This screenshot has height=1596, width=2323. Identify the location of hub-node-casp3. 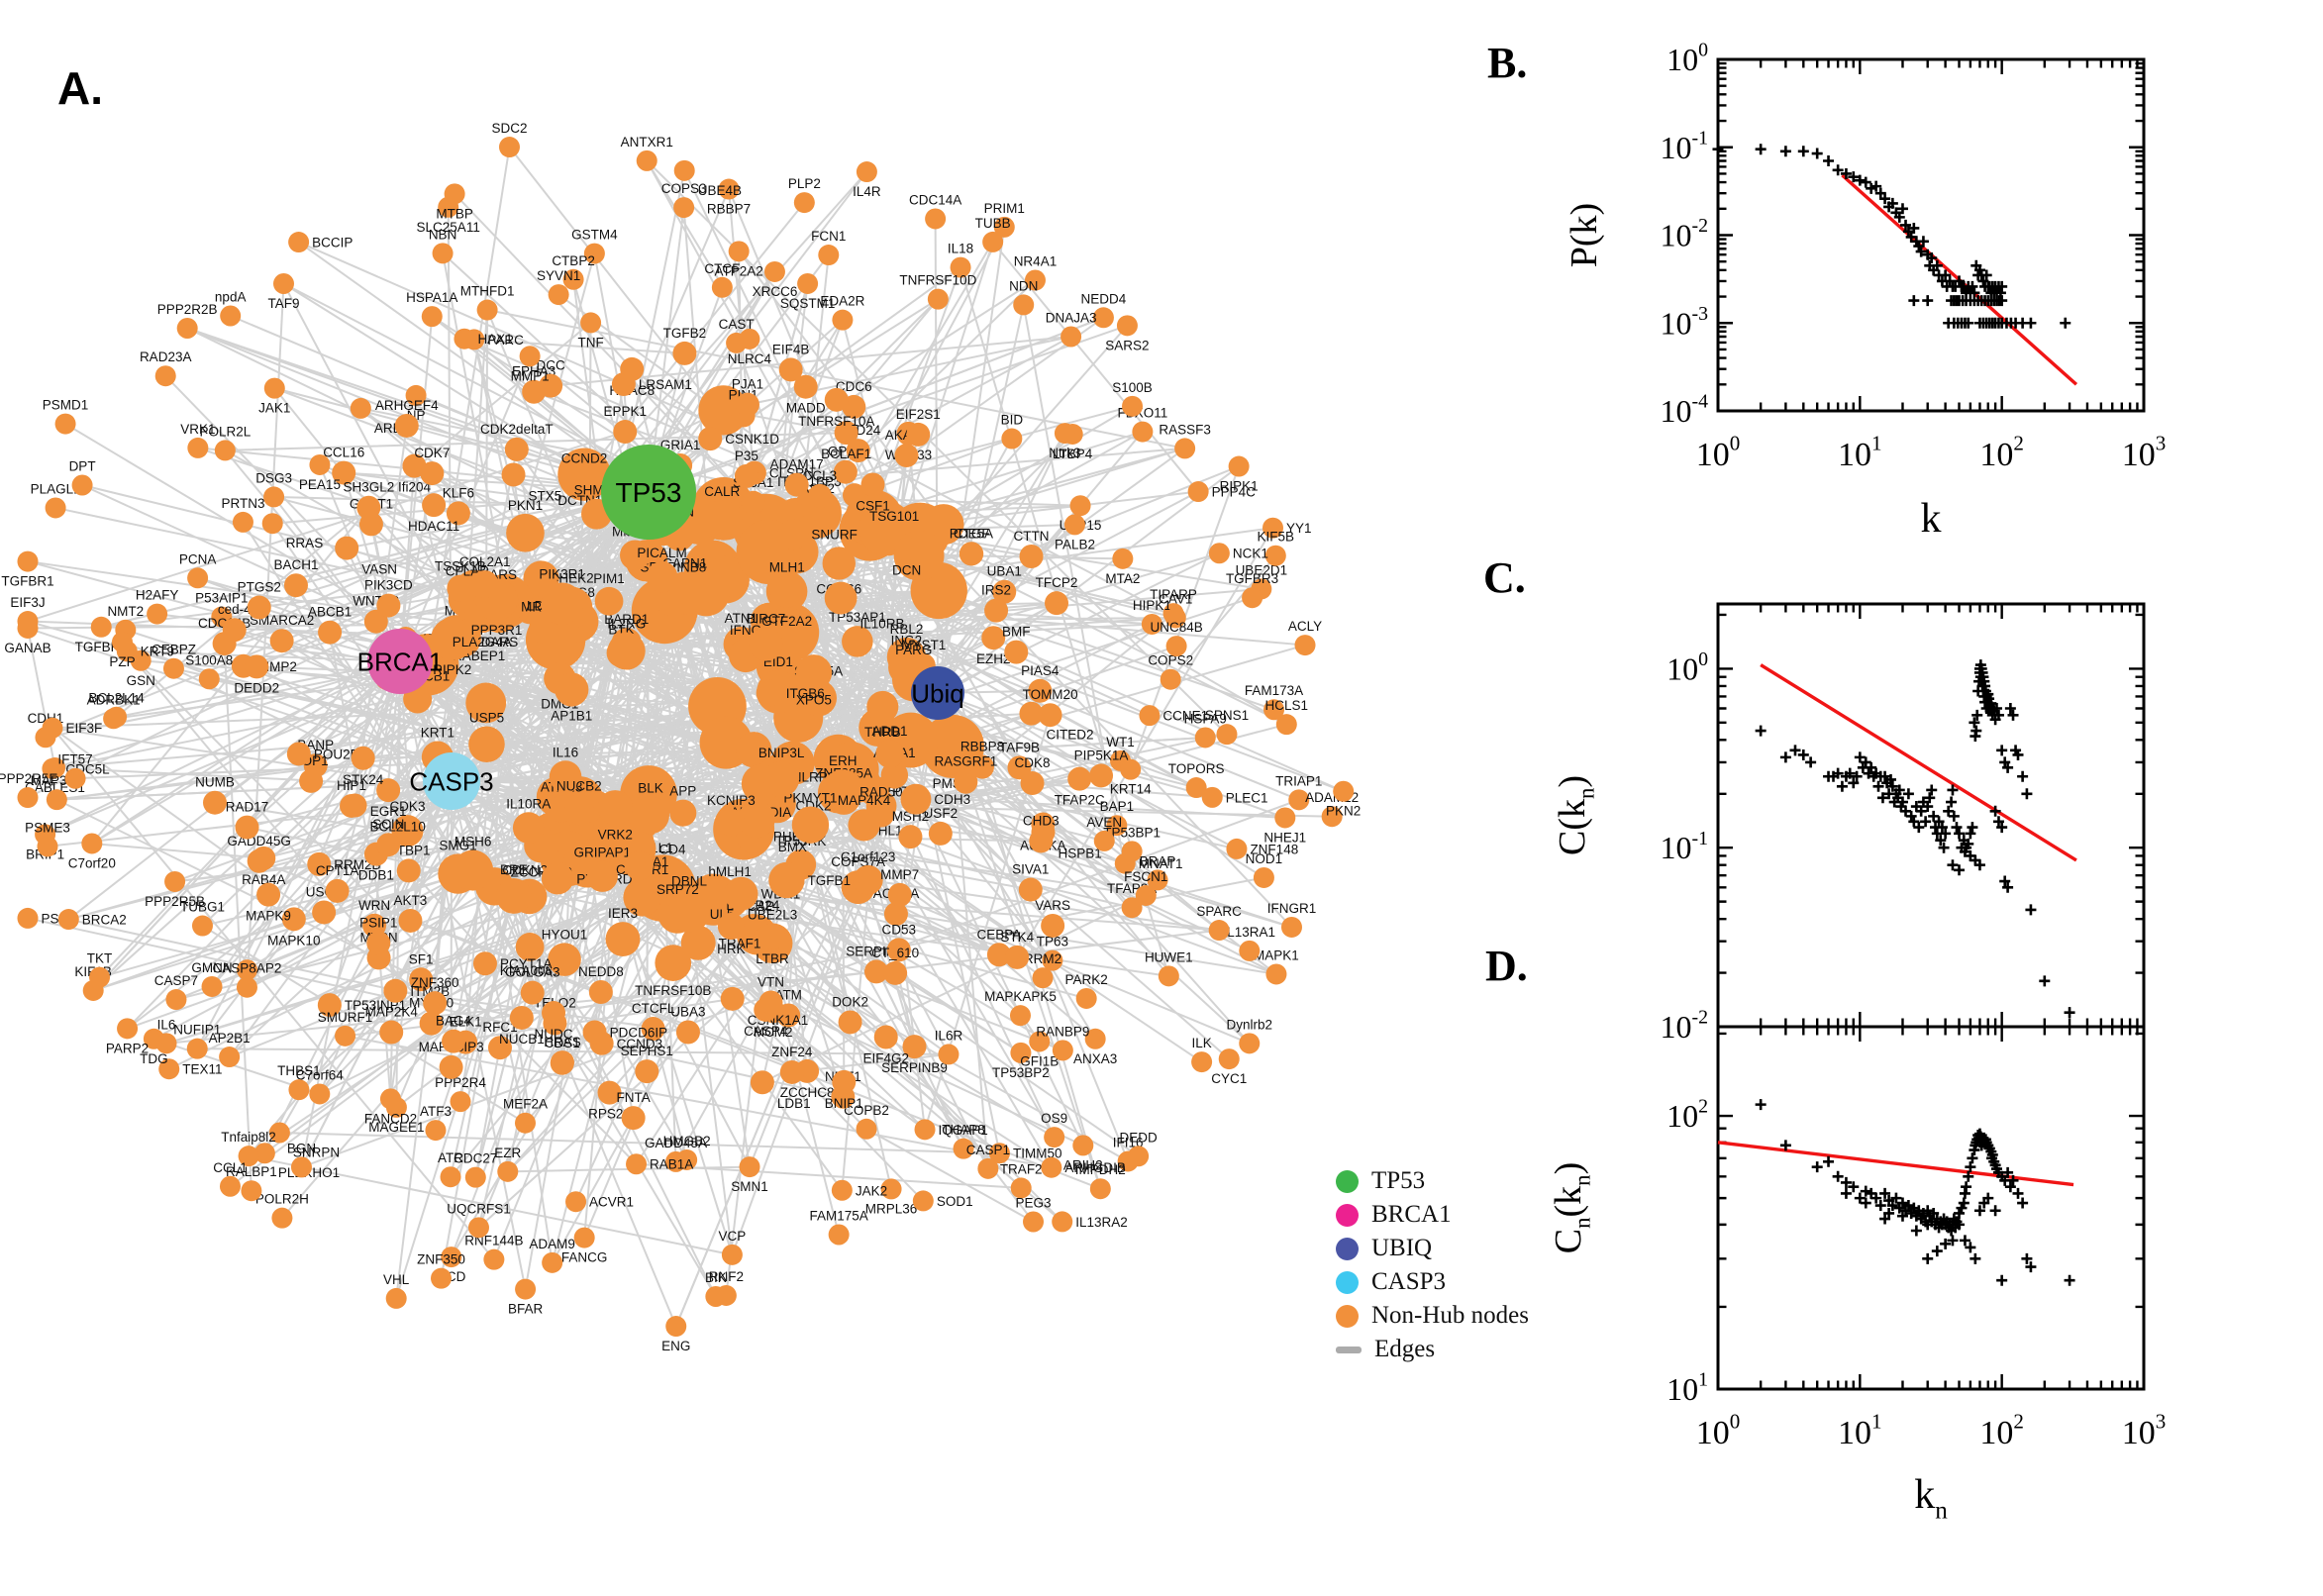
(451, 781).